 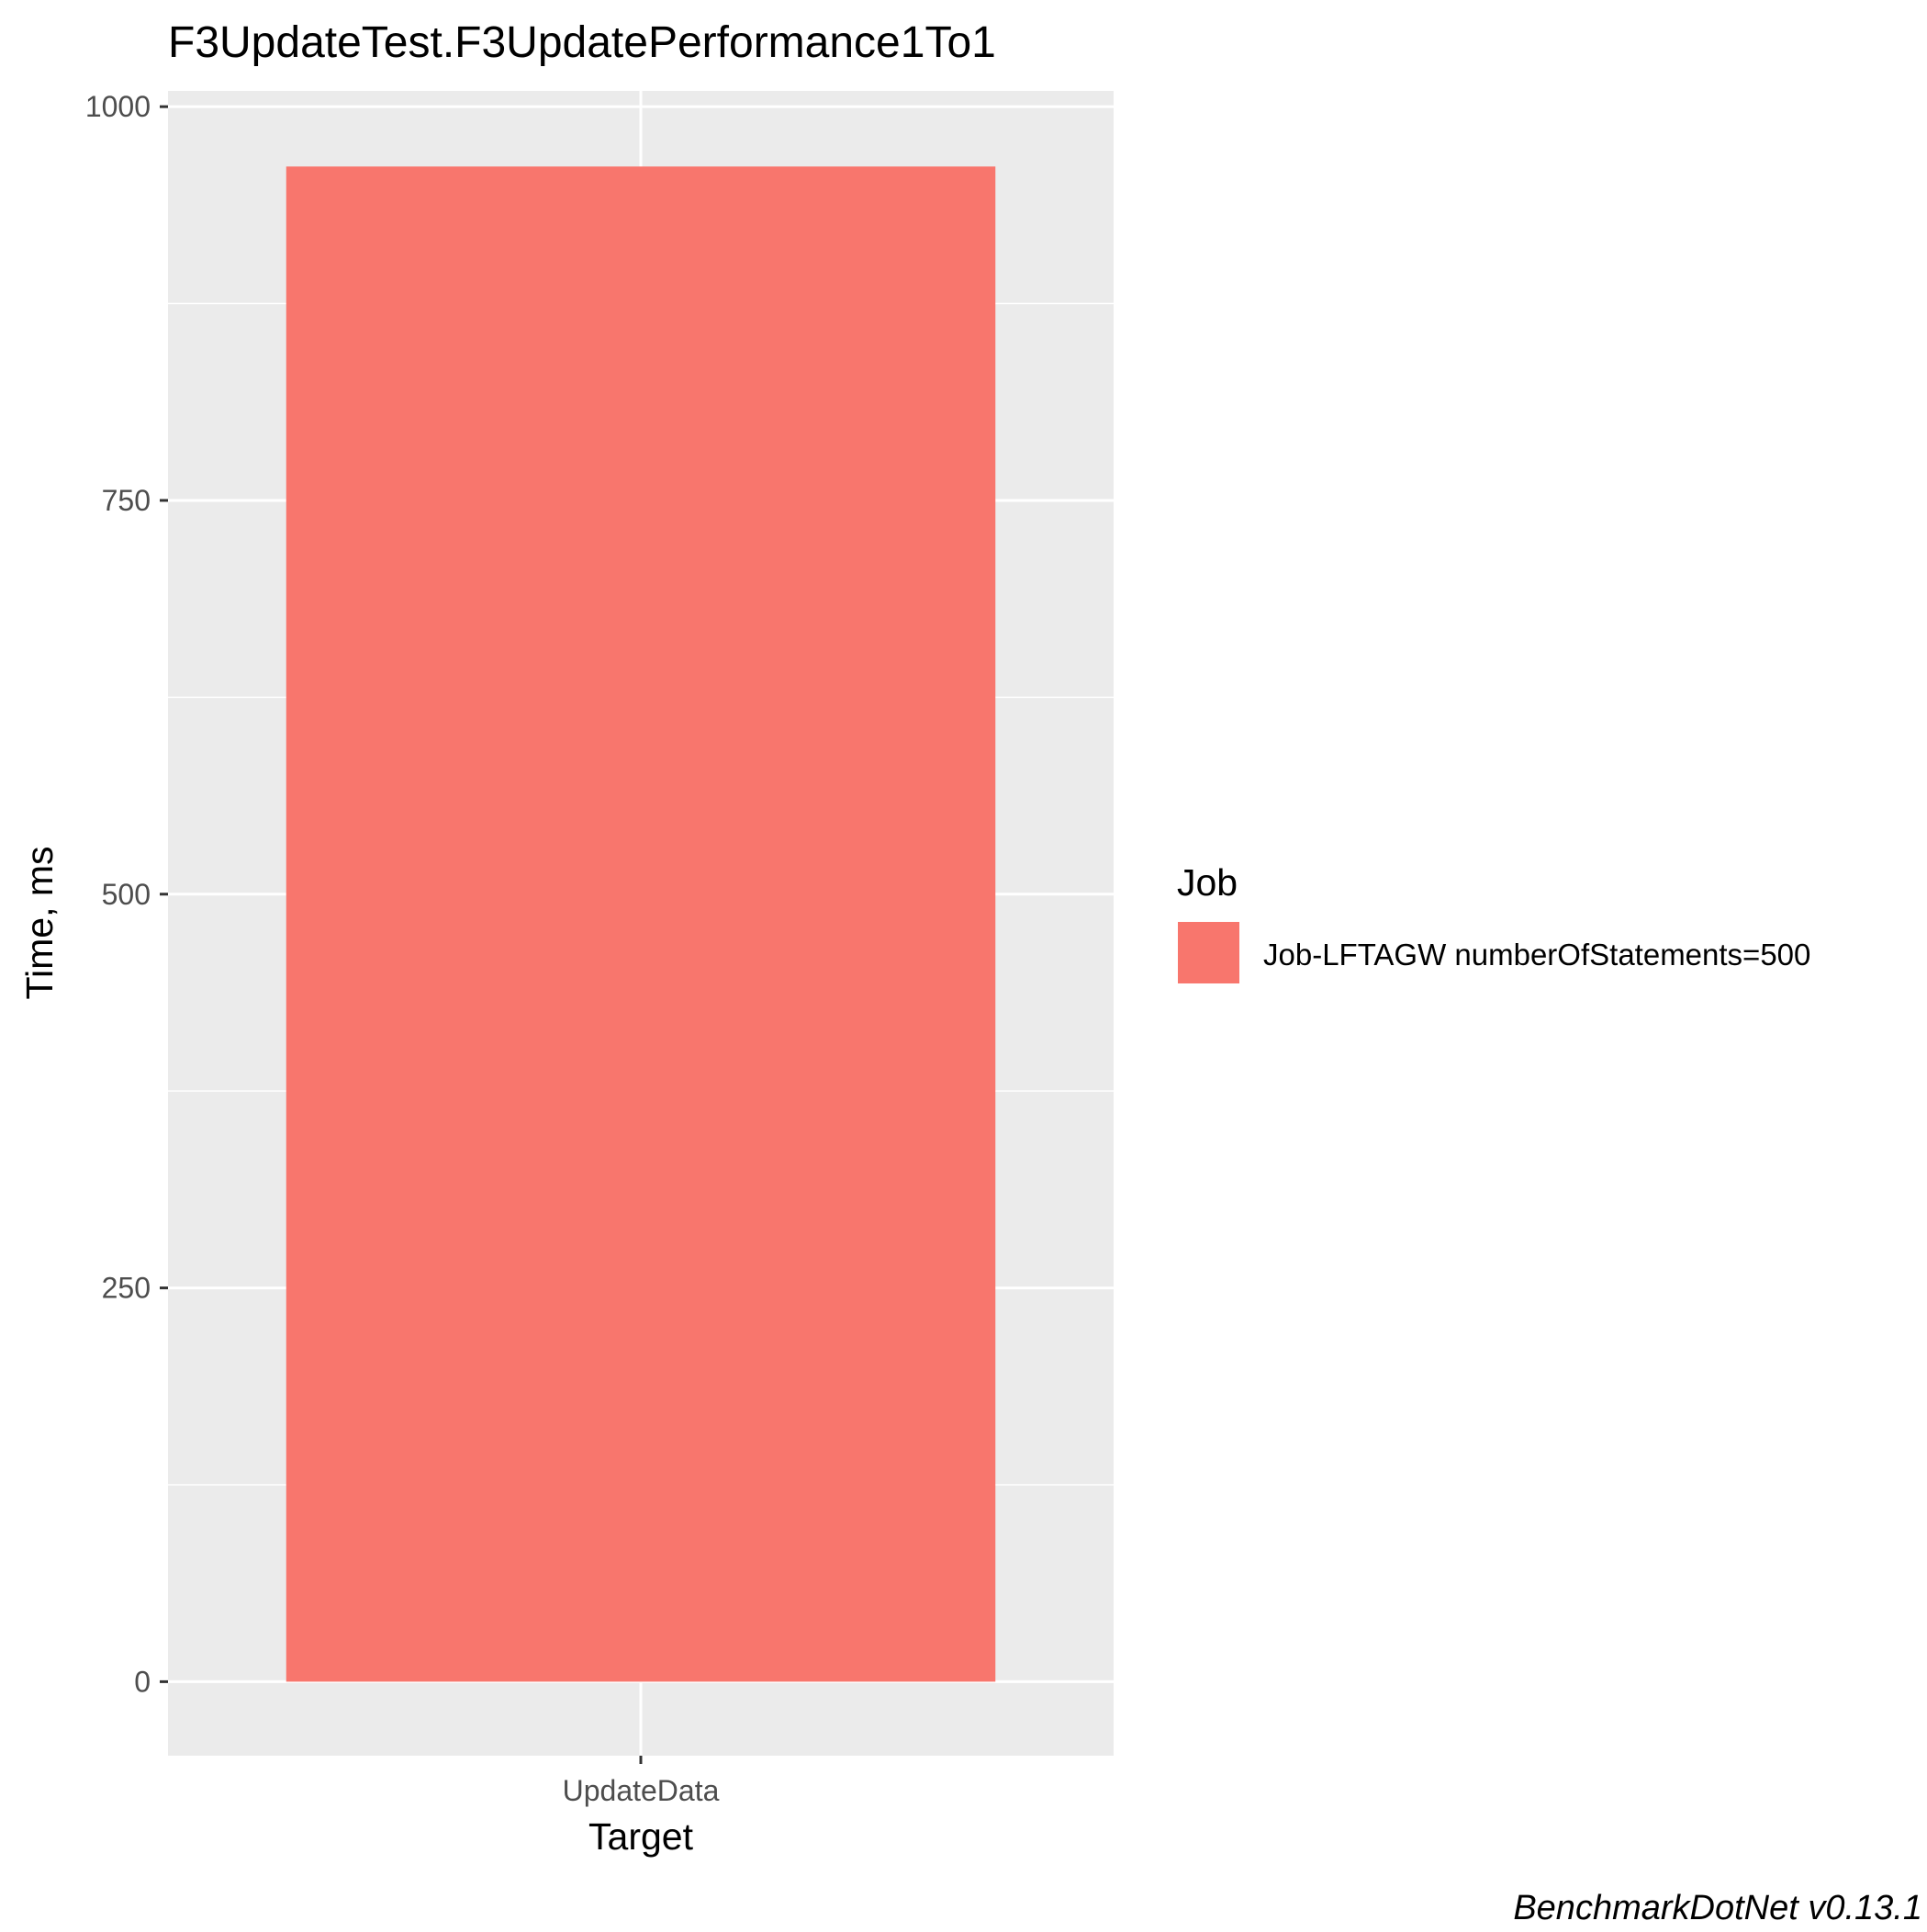 I want to click on caption: BenchmarkDotNet v0.13.1, so click(x=1718, y=1908).